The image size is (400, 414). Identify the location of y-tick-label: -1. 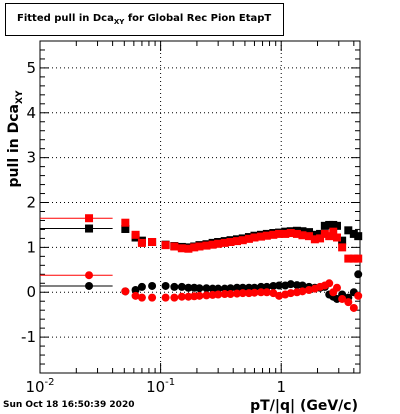
(28, 337).